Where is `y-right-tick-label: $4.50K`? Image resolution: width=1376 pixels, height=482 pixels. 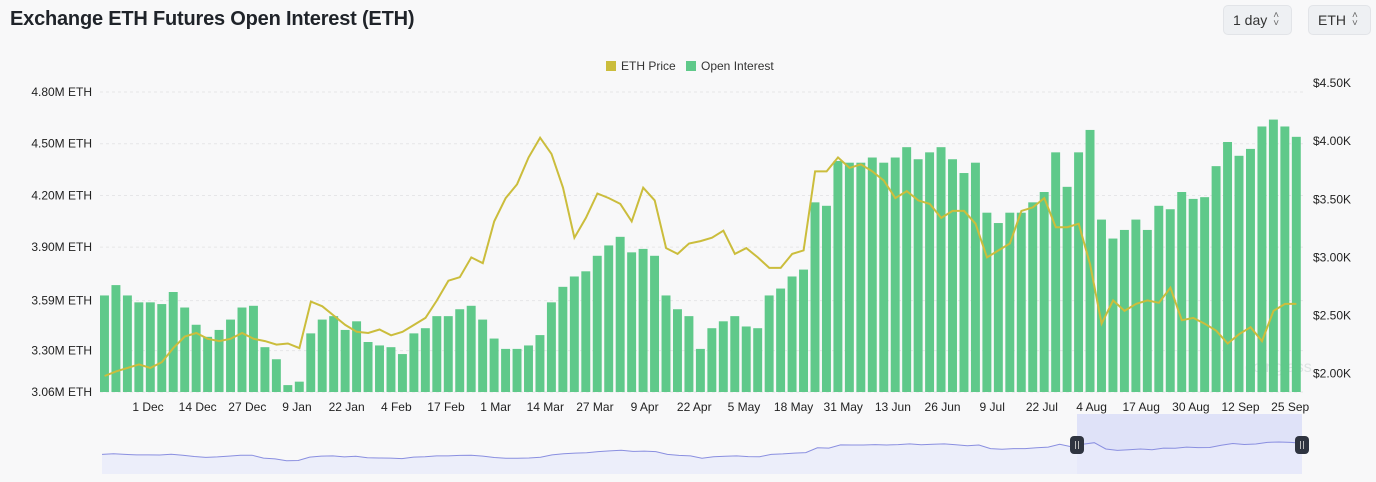 y-right-tick-label: $4.50K is located at coordinates (1332, 83).